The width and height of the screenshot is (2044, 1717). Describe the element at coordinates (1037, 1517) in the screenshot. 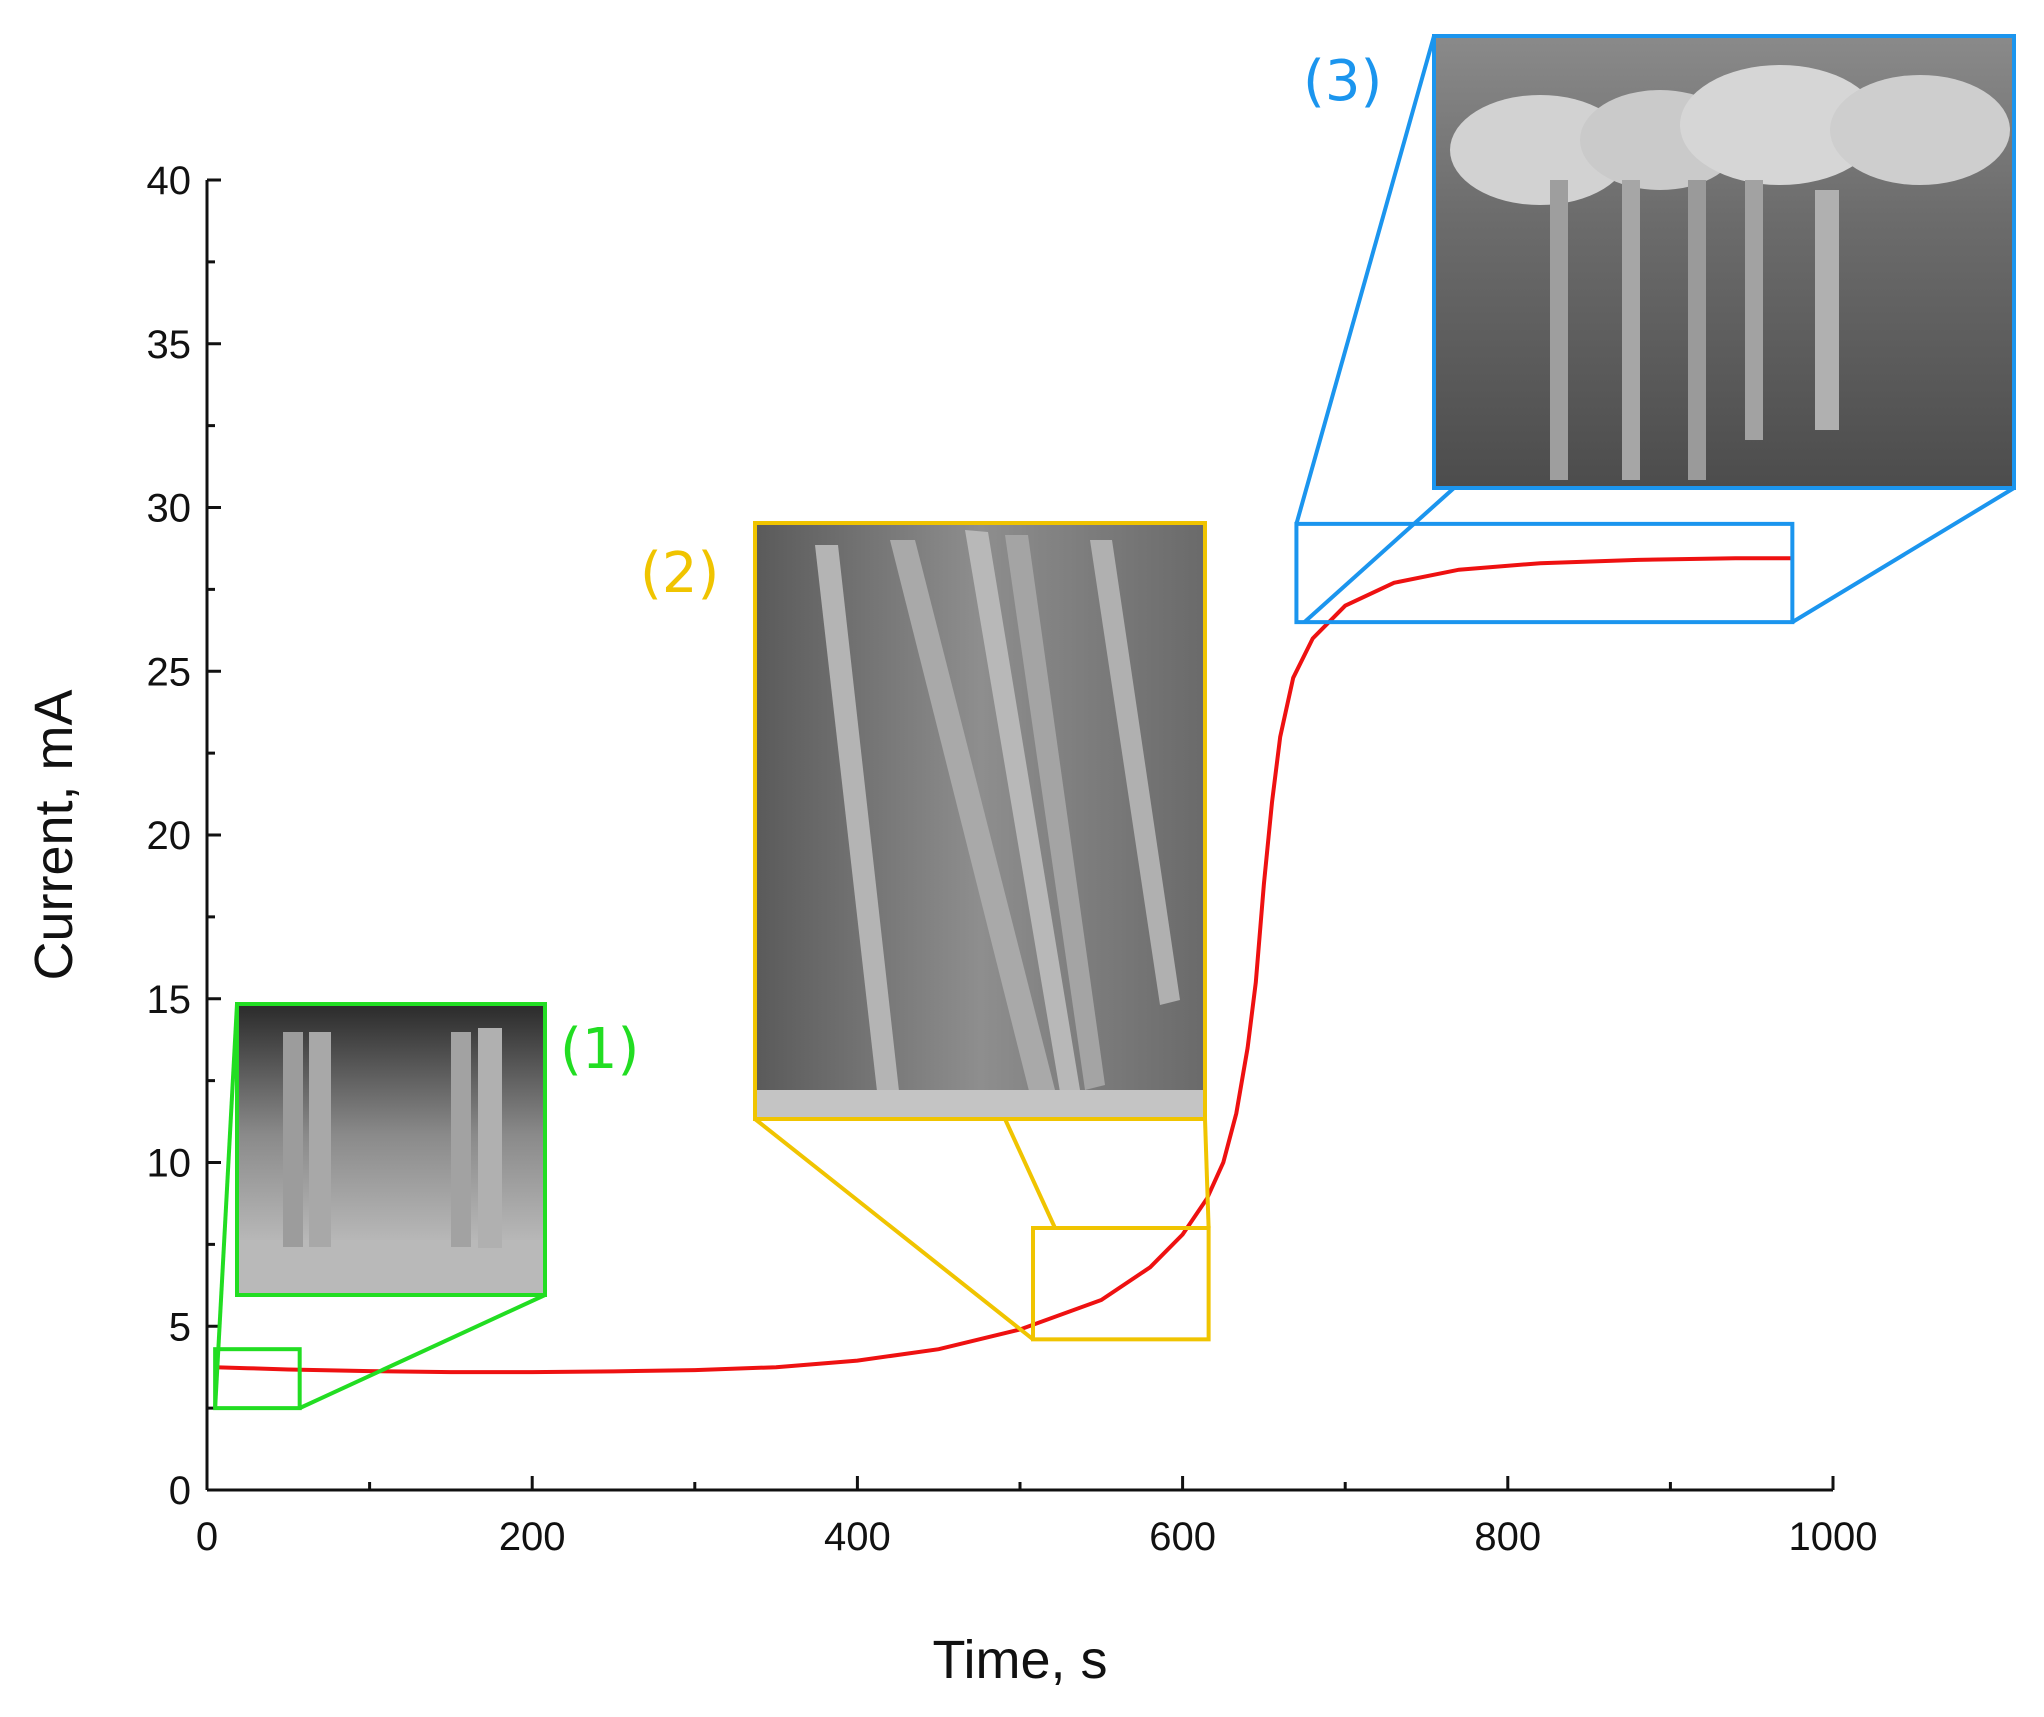

I see `x-ticks: 0 200 400 600 800 1000` at that location.